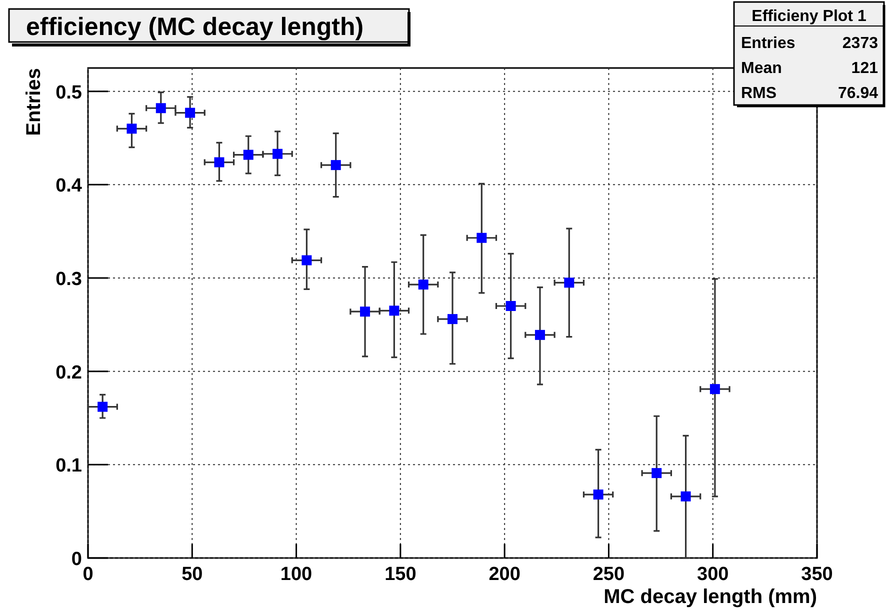  What do you see at coordinates (69, 93) in the screenshot?
I see `y-tick-label: 0.5` at bounding box center [69, 93].